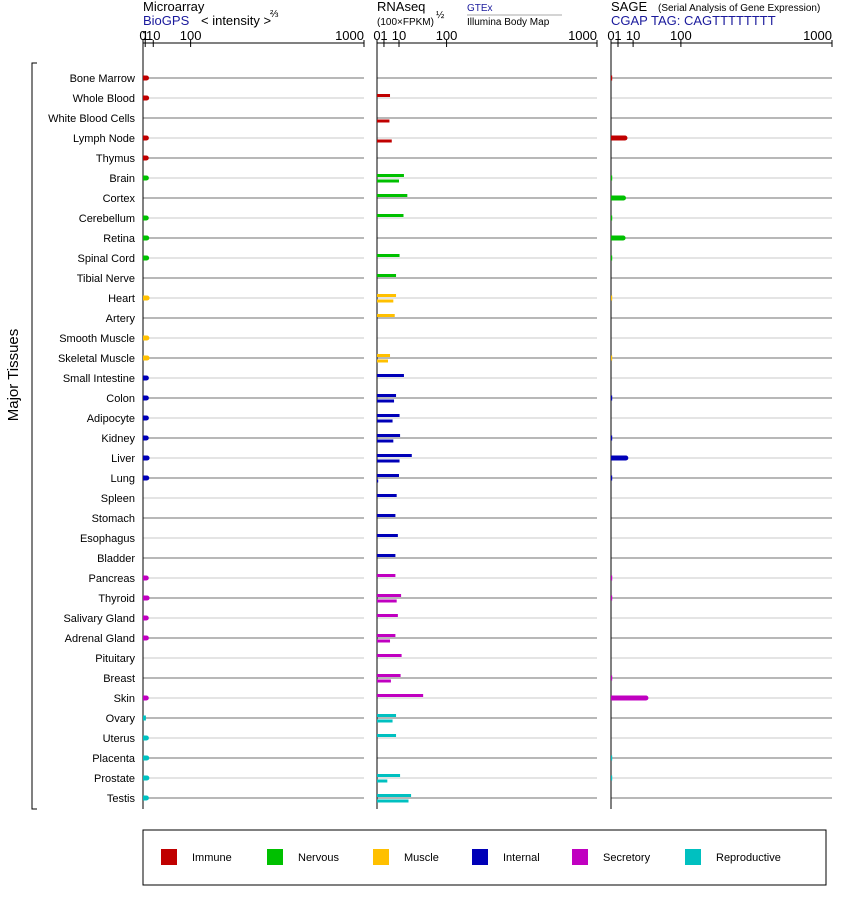 The image size is (842, 900). Describe the element at coordinates (376, 35) in the screenshot. I see `rnaseq-tick-label: 0` at that location.